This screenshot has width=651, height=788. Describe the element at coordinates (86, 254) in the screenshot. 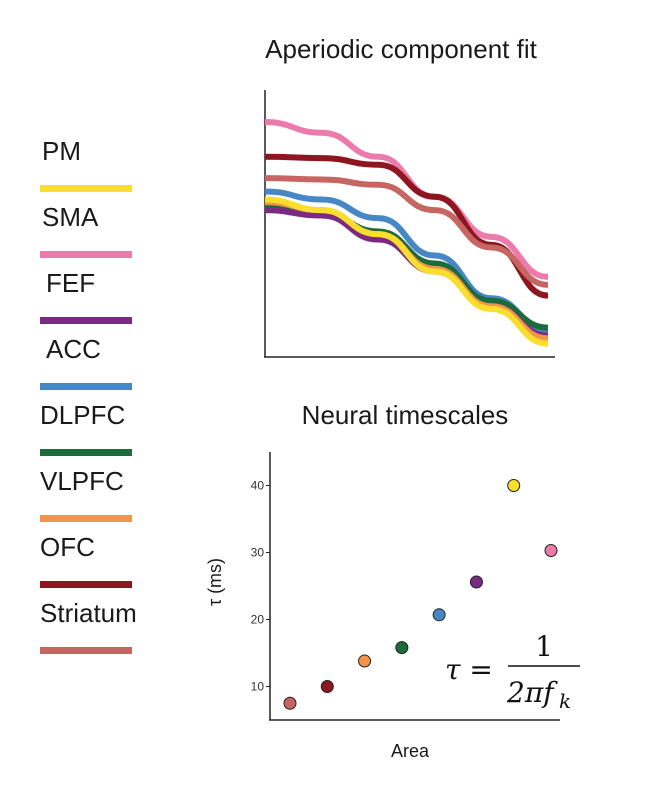

I see `legend-swatch-sma` at that location.